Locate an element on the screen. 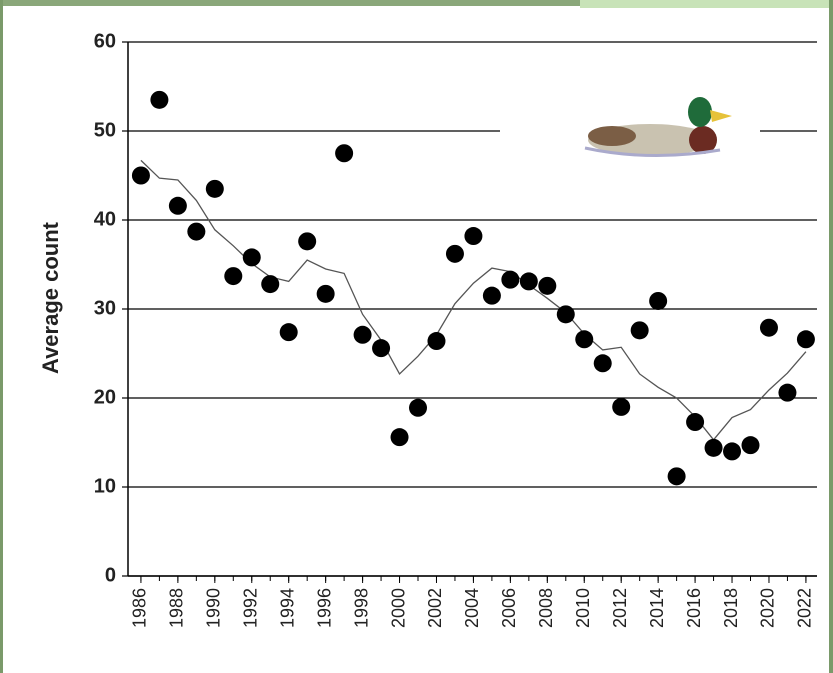 This screenshot has height=673, width=833. x-tick-label: 1990 is located at coordinates (214, 608).